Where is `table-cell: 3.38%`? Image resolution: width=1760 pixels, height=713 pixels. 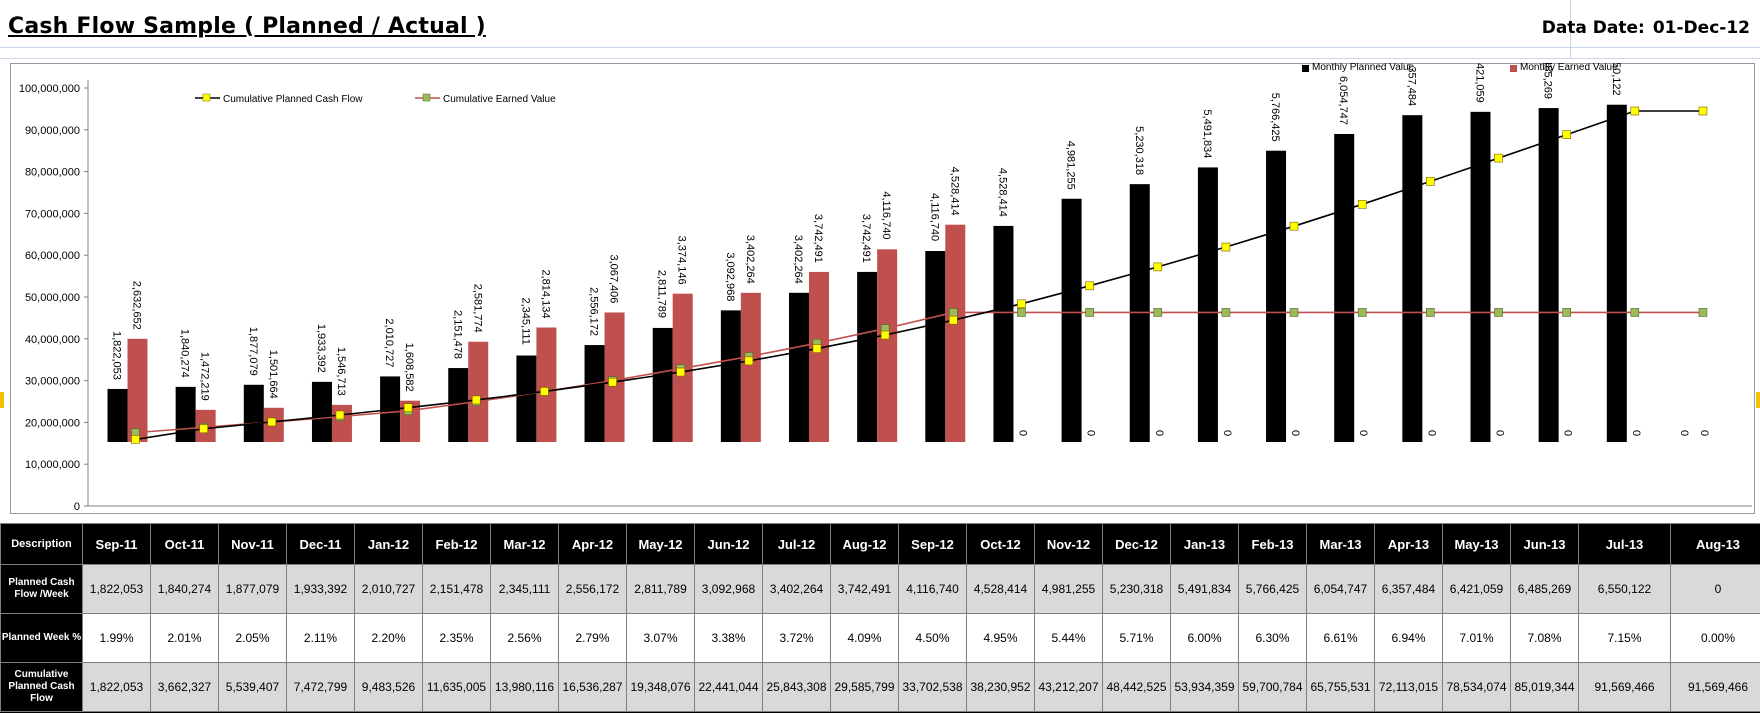 table-cell: 3.38% is located at coordinates (728, 638).